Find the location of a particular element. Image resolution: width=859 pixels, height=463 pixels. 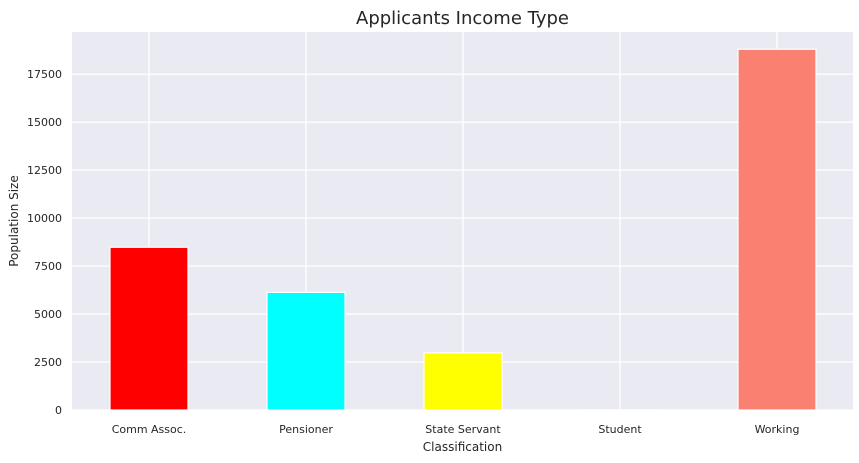

y-tick-label: 0 is located at coordinates (58, 410).